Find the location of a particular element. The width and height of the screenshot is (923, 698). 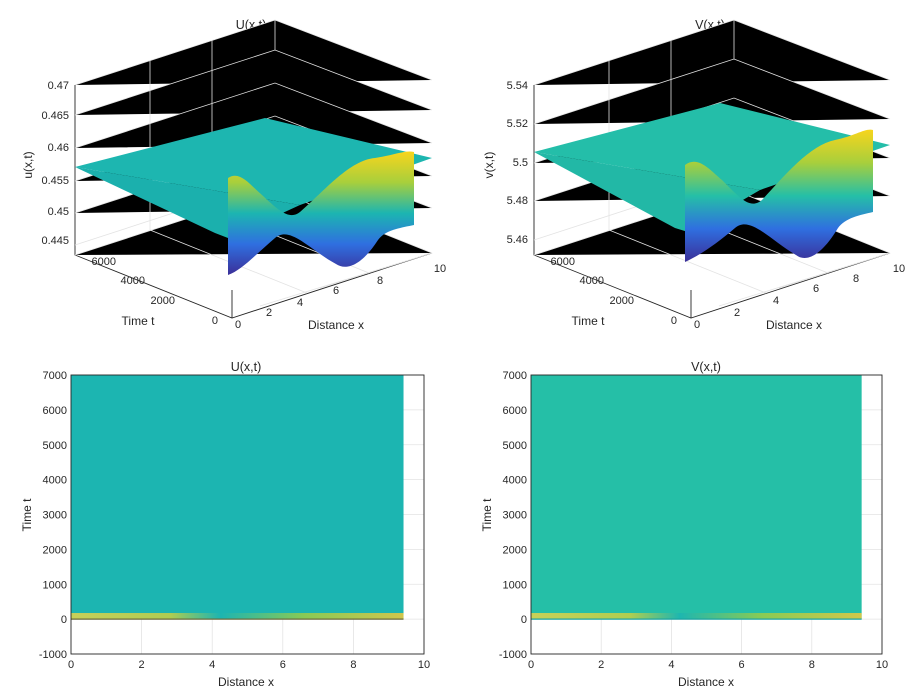

z-tick-label: 0.445 is located at coordinates (55, 241).